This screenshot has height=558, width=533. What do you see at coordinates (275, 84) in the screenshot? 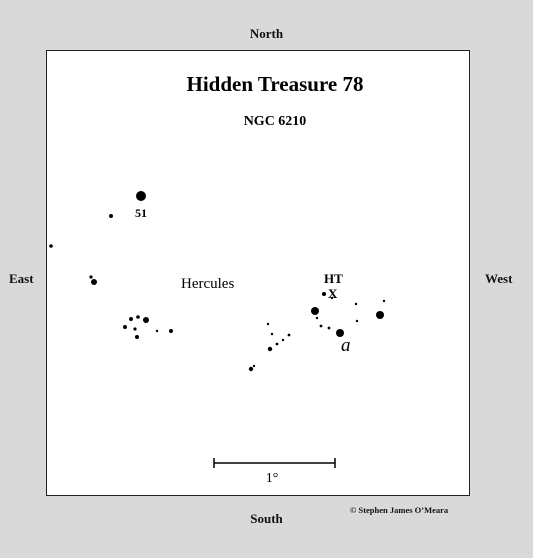
I see `chart-title: Hidden Treasure 78` at bounding box center [275, 84].